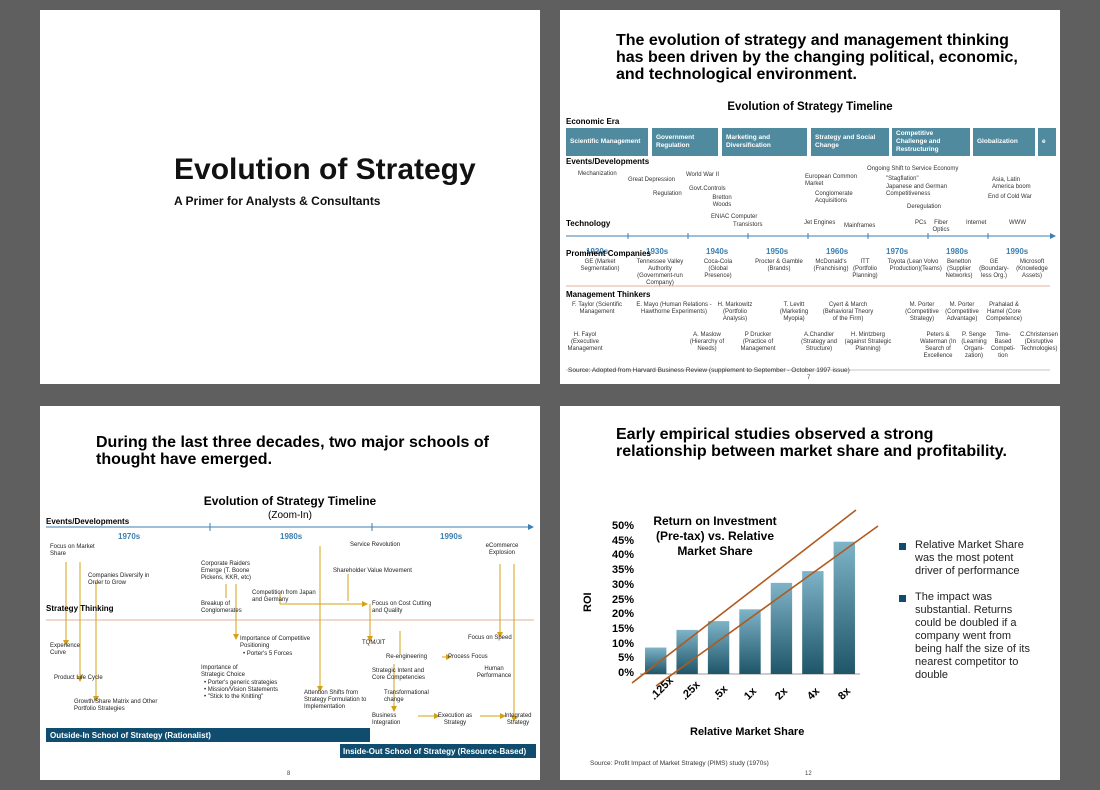 The height and width of the screenshot is (790, 1100). I want to click on thinker-item: F. Taylor (Scientific Management, so click(597, 308).